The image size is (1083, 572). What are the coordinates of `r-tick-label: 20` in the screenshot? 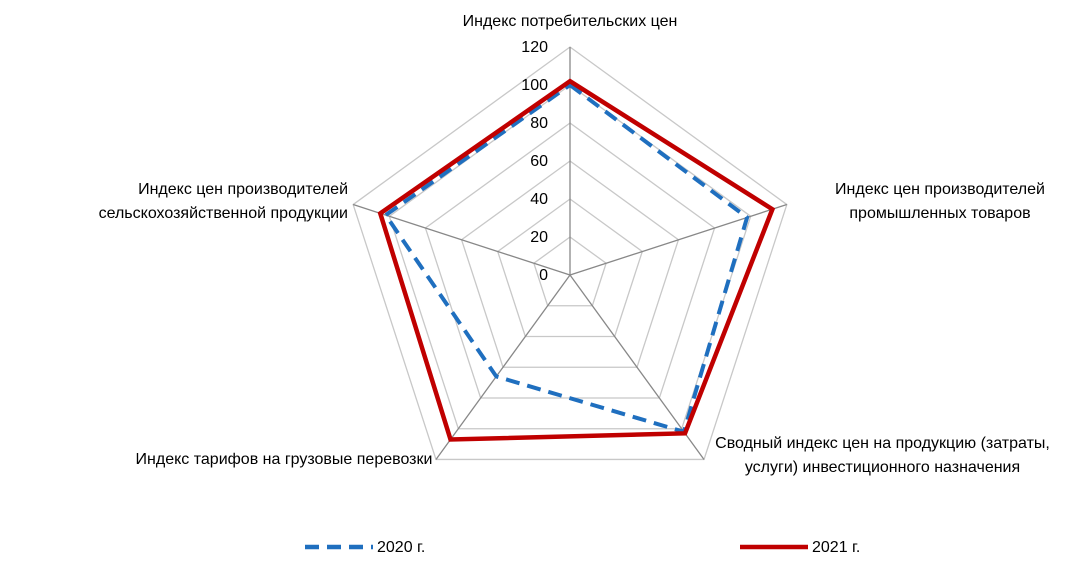 It's located at (539, 237).